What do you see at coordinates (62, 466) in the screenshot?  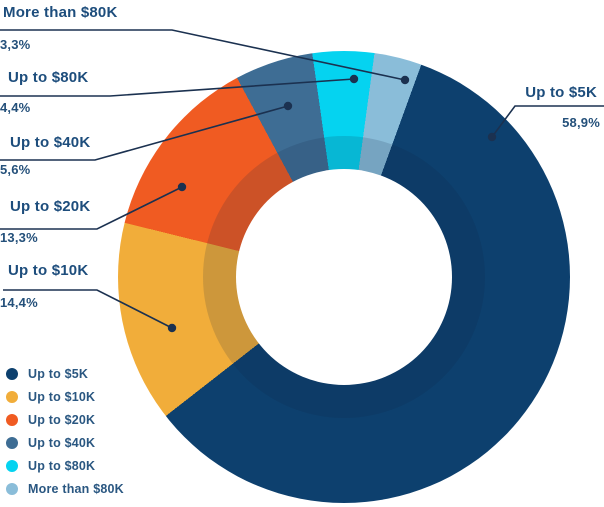 I see `legend-item-label: Up to $80K` at bounding box center [62, 466].